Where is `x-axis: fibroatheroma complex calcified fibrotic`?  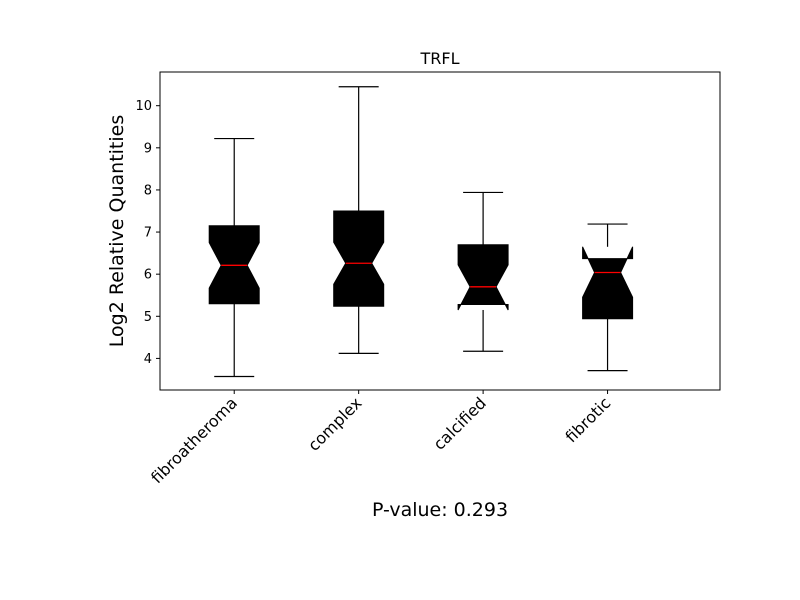
x-axis: fibroatheroma complex calcified fibrotic is located at coordinates (380, 438).